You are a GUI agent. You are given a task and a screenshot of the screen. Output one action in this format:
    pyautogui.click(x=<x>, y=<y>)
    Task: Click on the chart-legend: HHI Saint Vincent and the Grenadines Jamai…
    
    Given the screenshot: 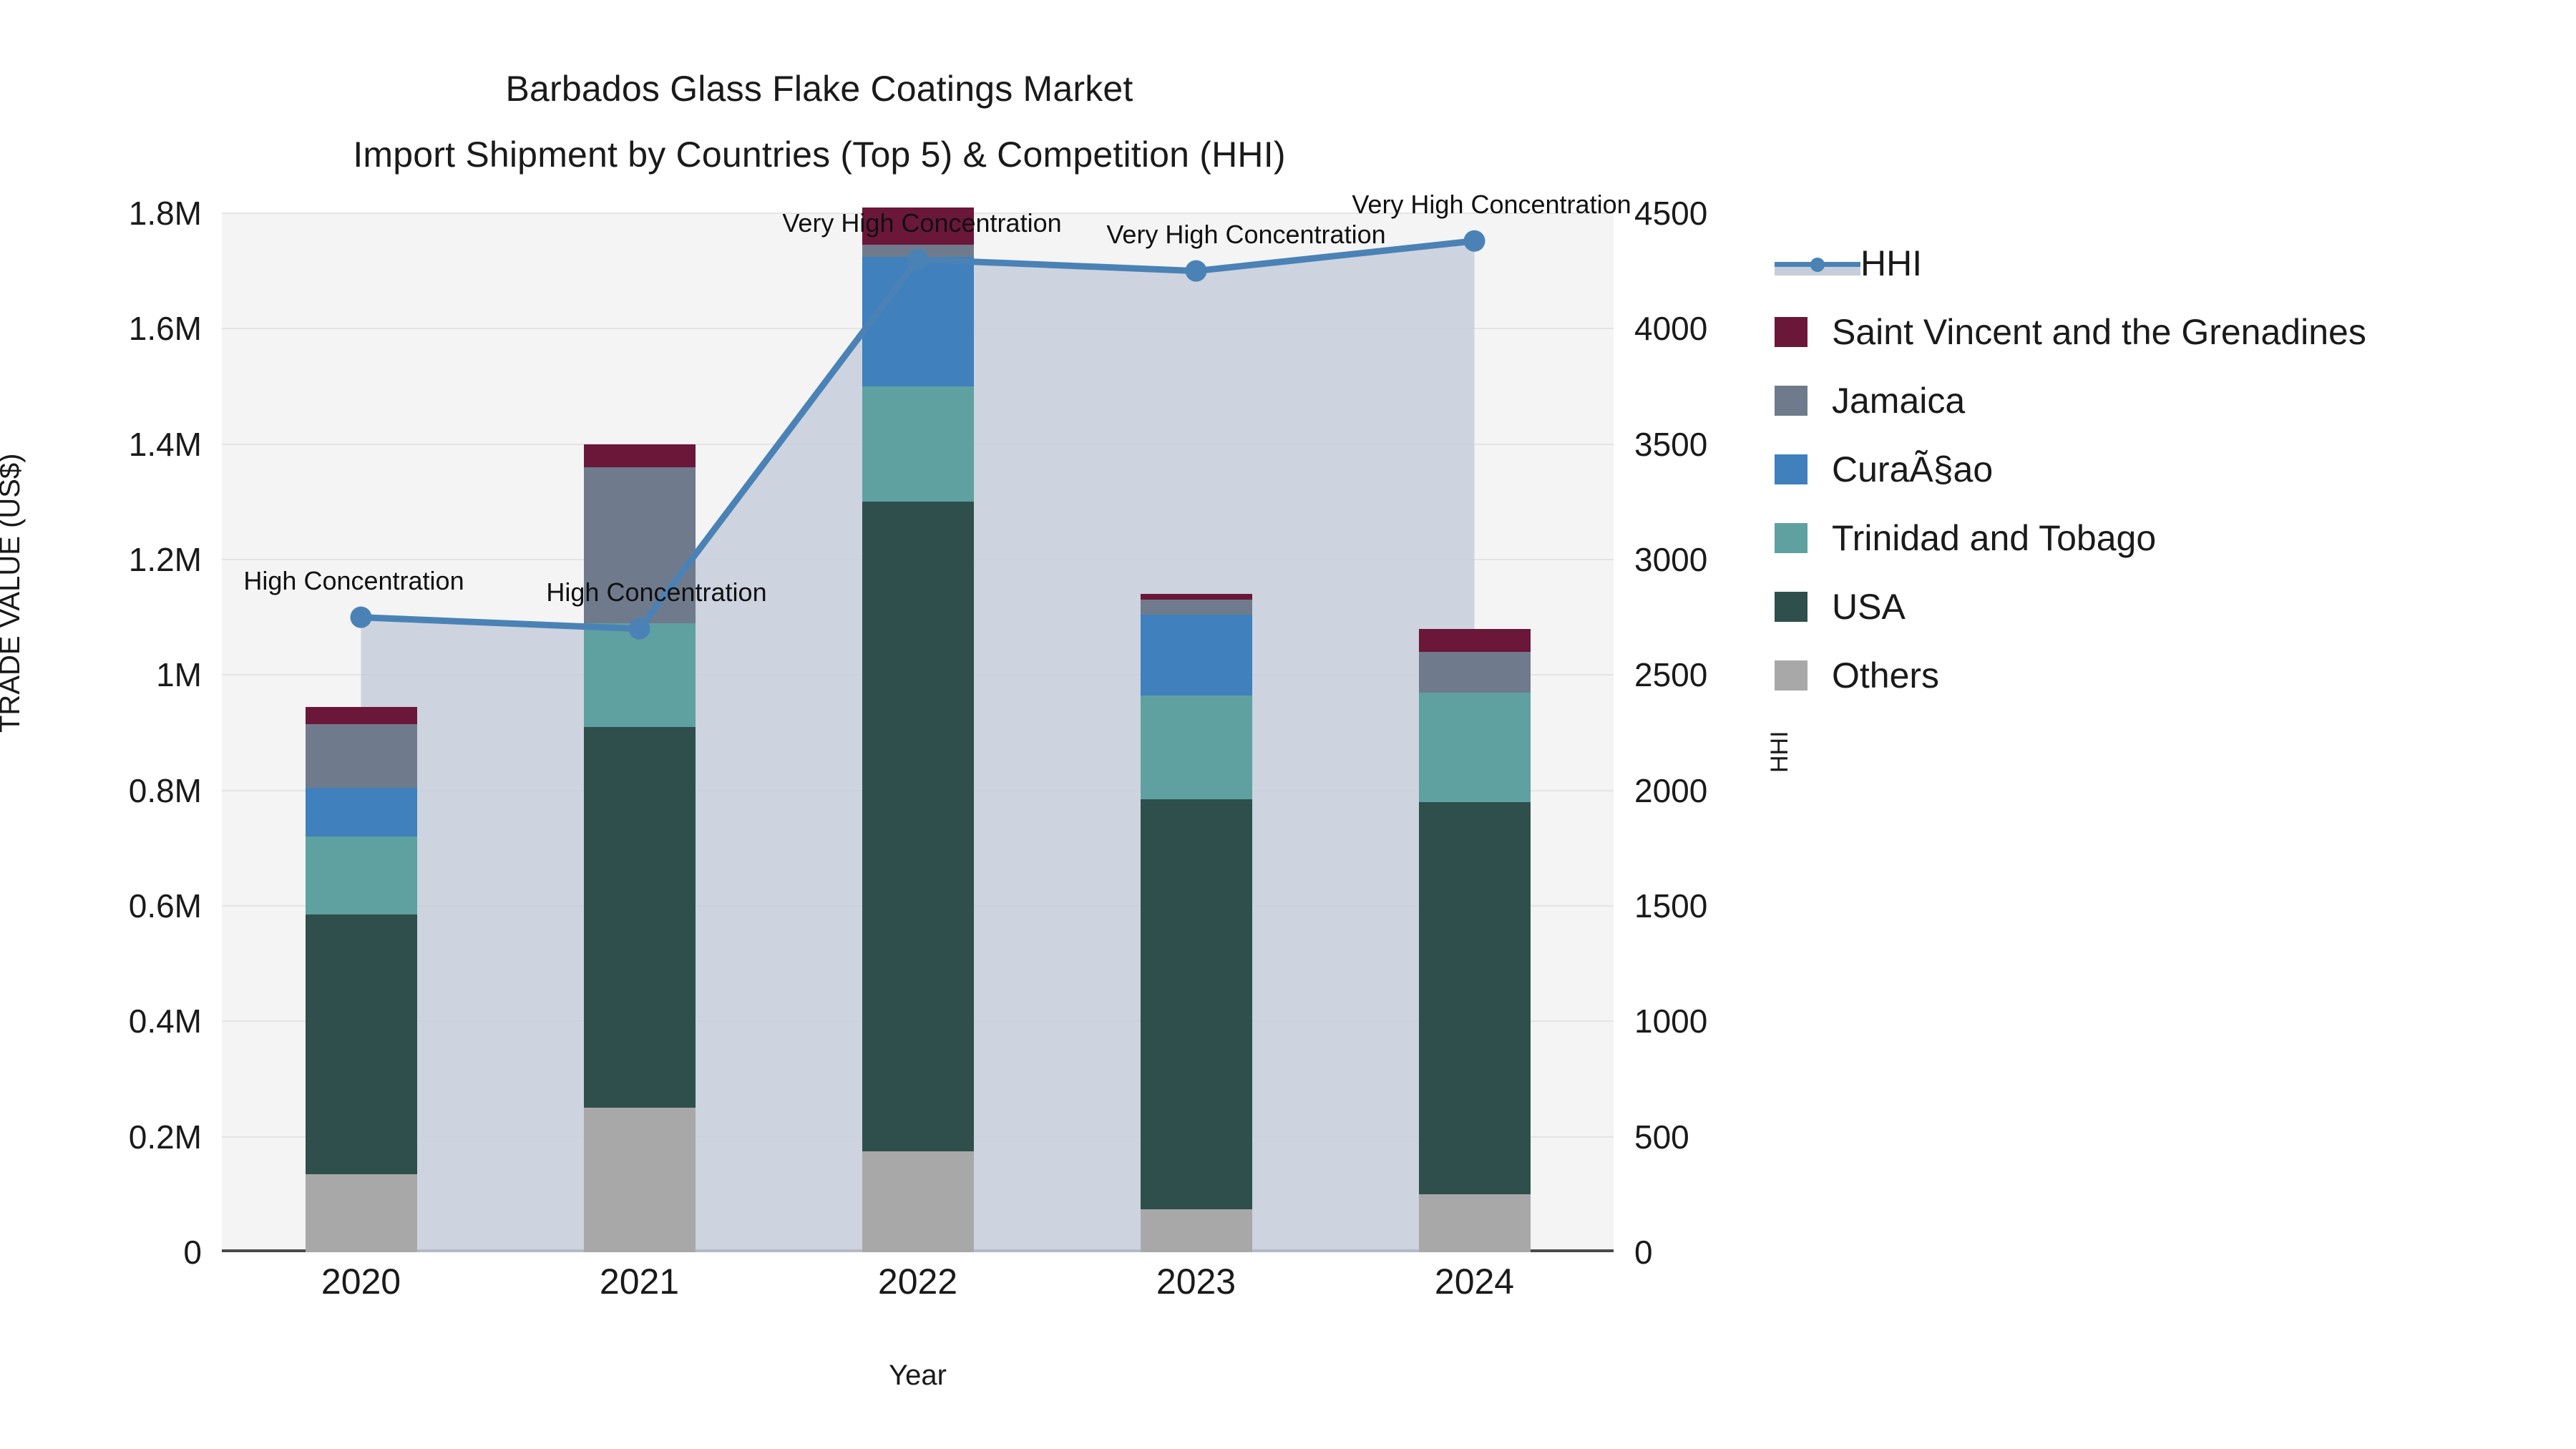 What is the action you would take?
    pyautogui.click(x=2168, y=469)
    